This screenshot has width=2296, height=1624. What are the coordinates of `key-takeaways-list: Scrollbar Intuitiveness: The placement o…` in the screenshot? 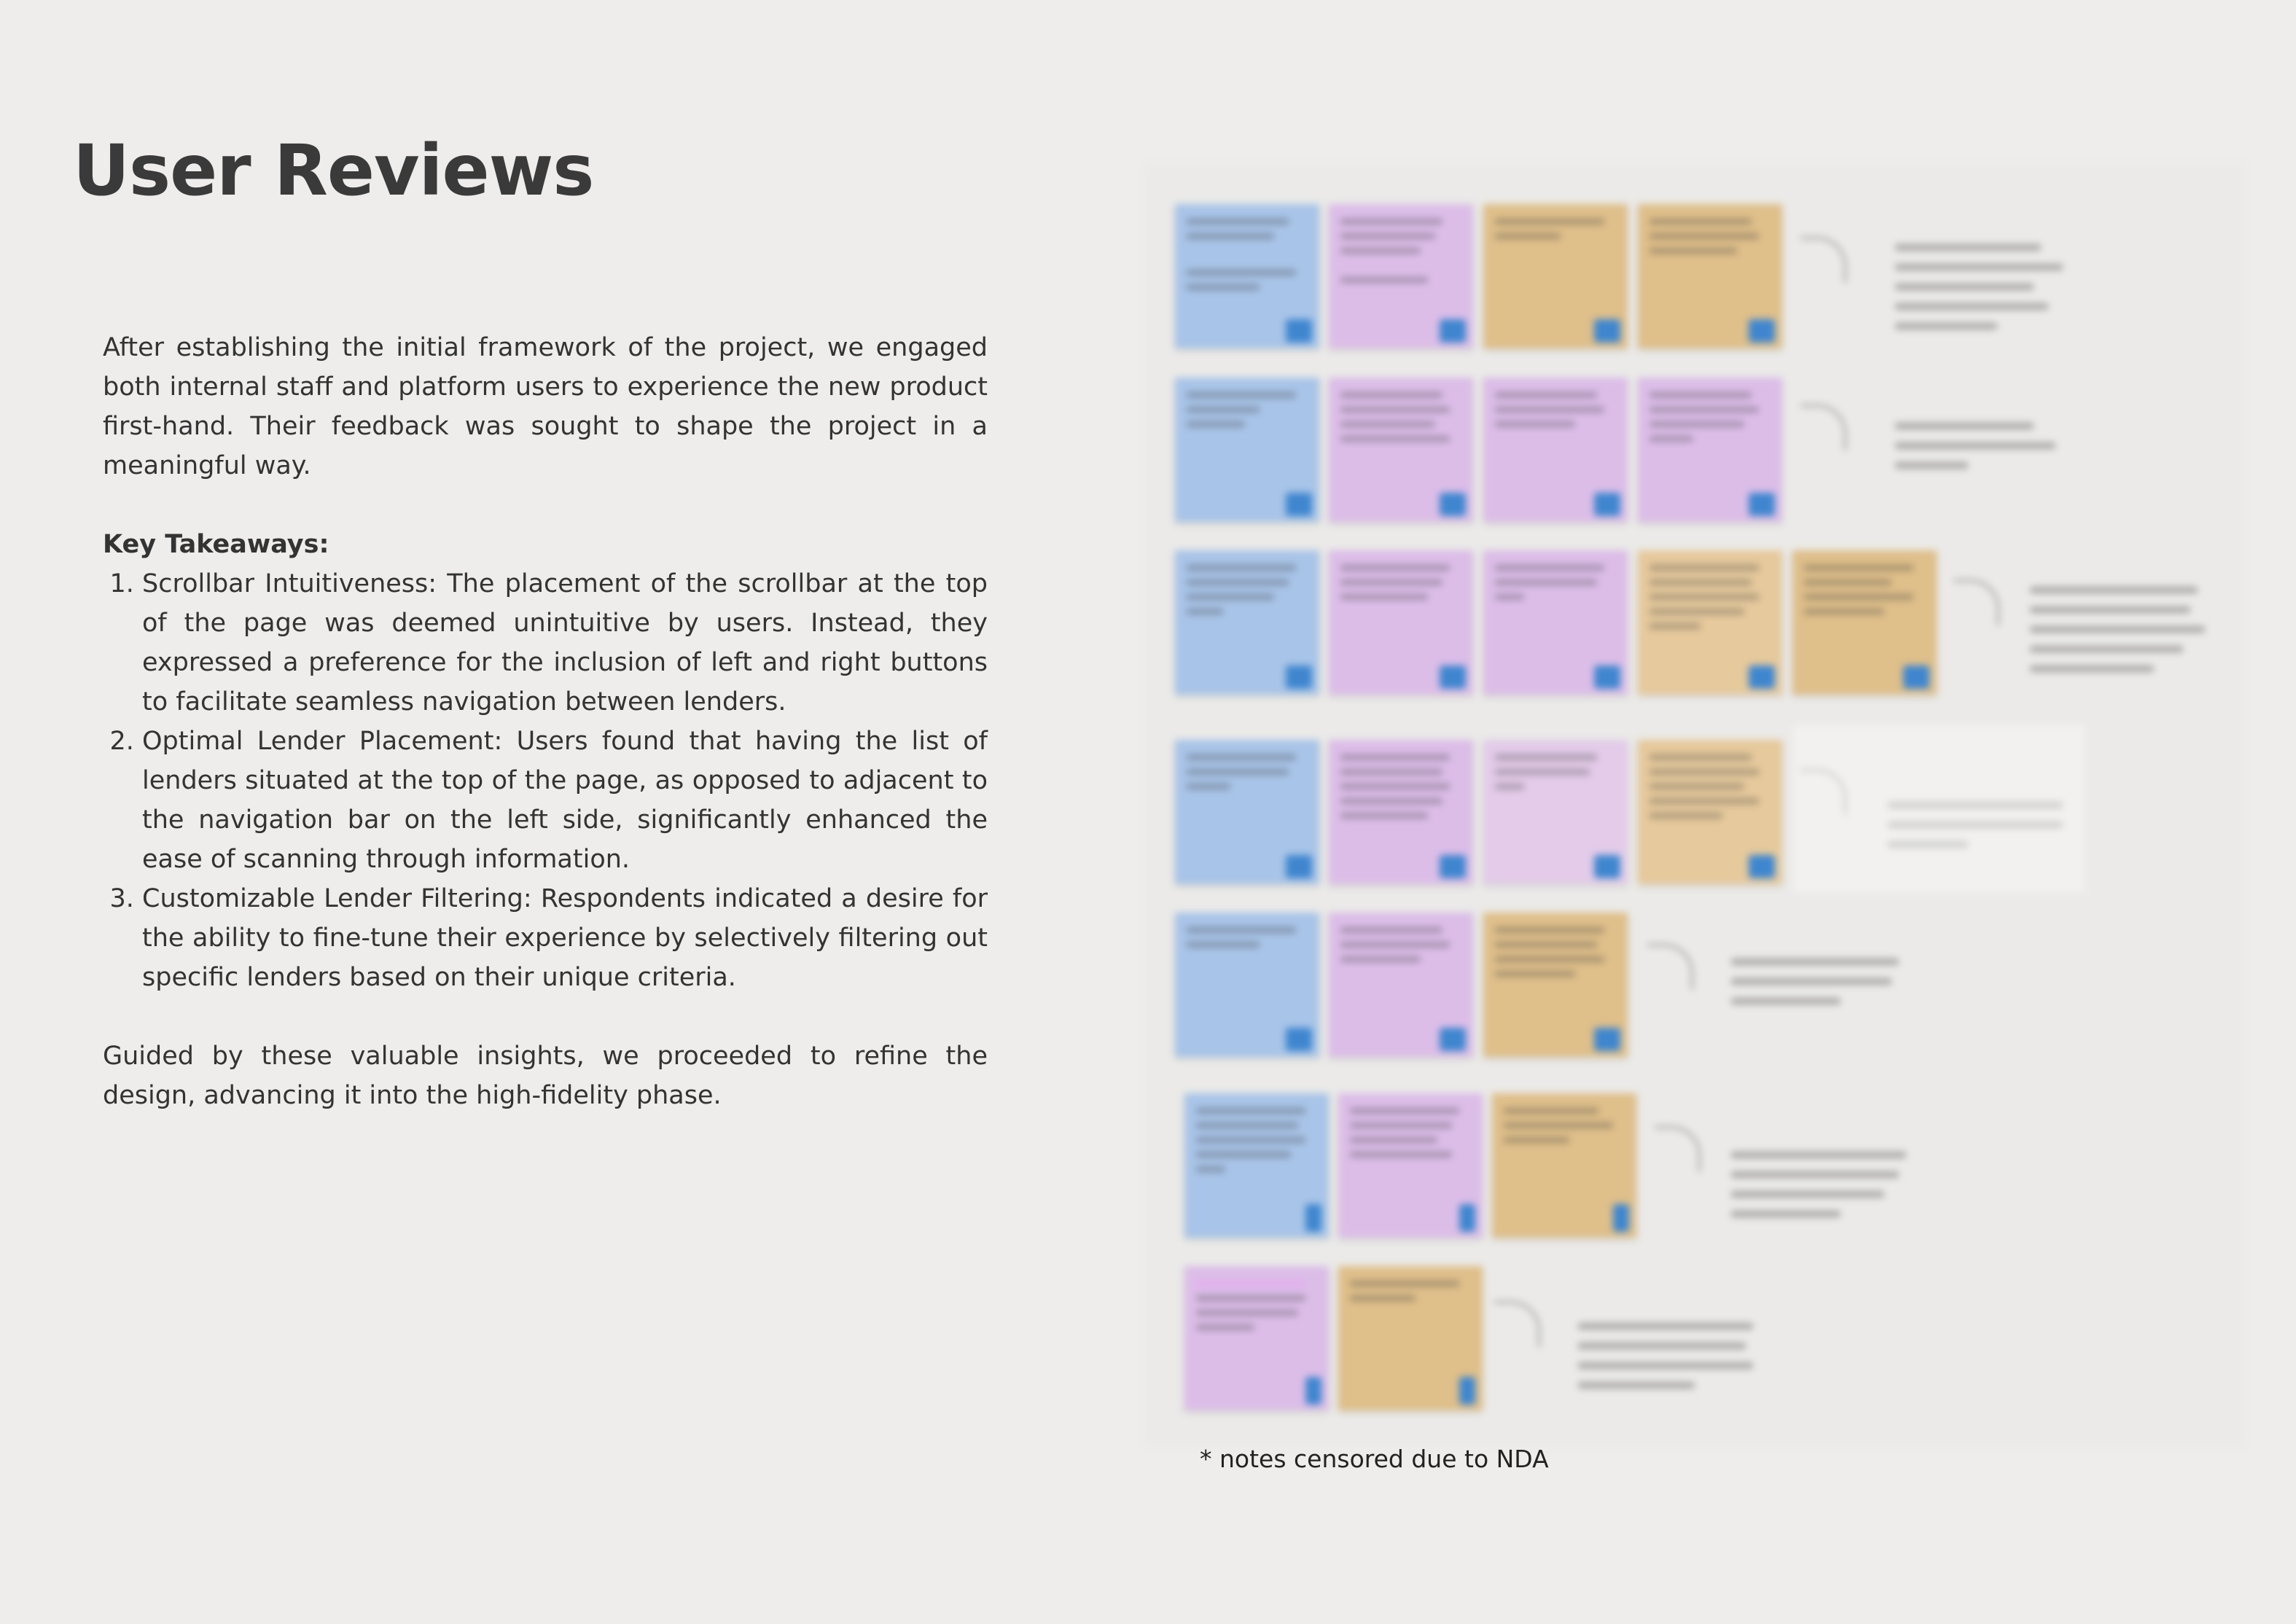 It's located at (546, 780).